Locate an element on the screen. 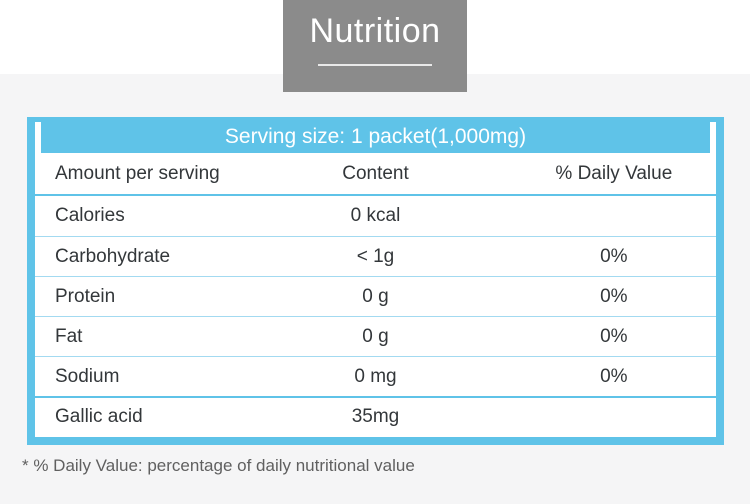  row-label: Carbohydrate is located at coordinates (113, 256).